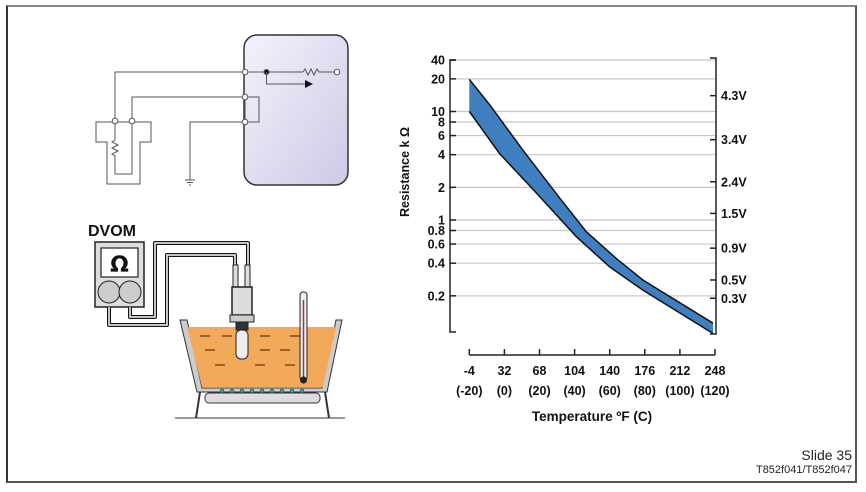  What do you see at coordinates (734, 182) in the screenshot?
I see `voltage-label: 2.4V` at bounding box center [734, 182].